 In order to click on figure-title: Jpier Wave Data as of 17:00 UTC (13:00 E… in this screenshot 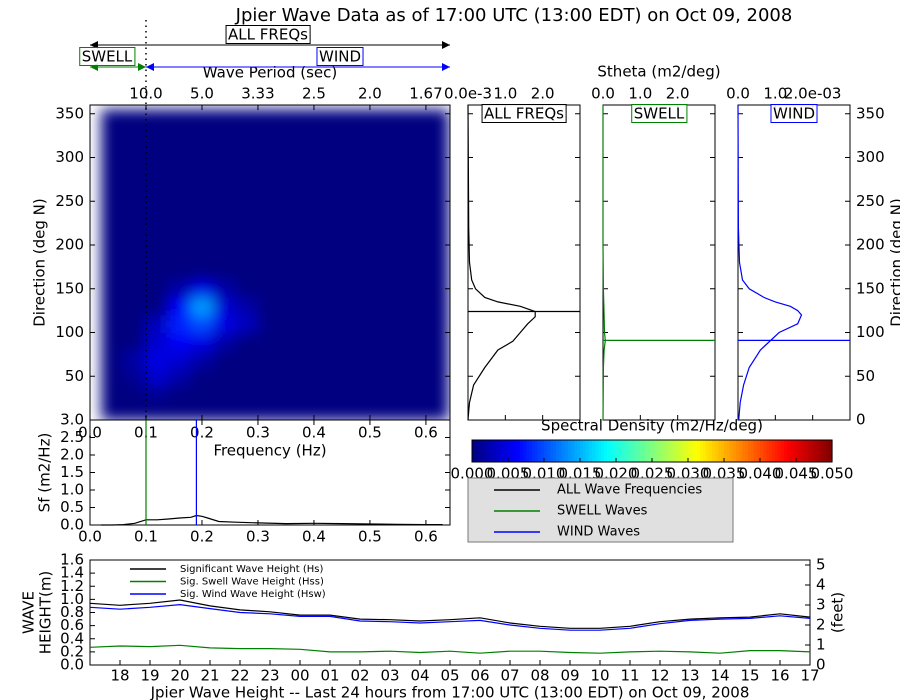, I will do `click(514, 15)`.